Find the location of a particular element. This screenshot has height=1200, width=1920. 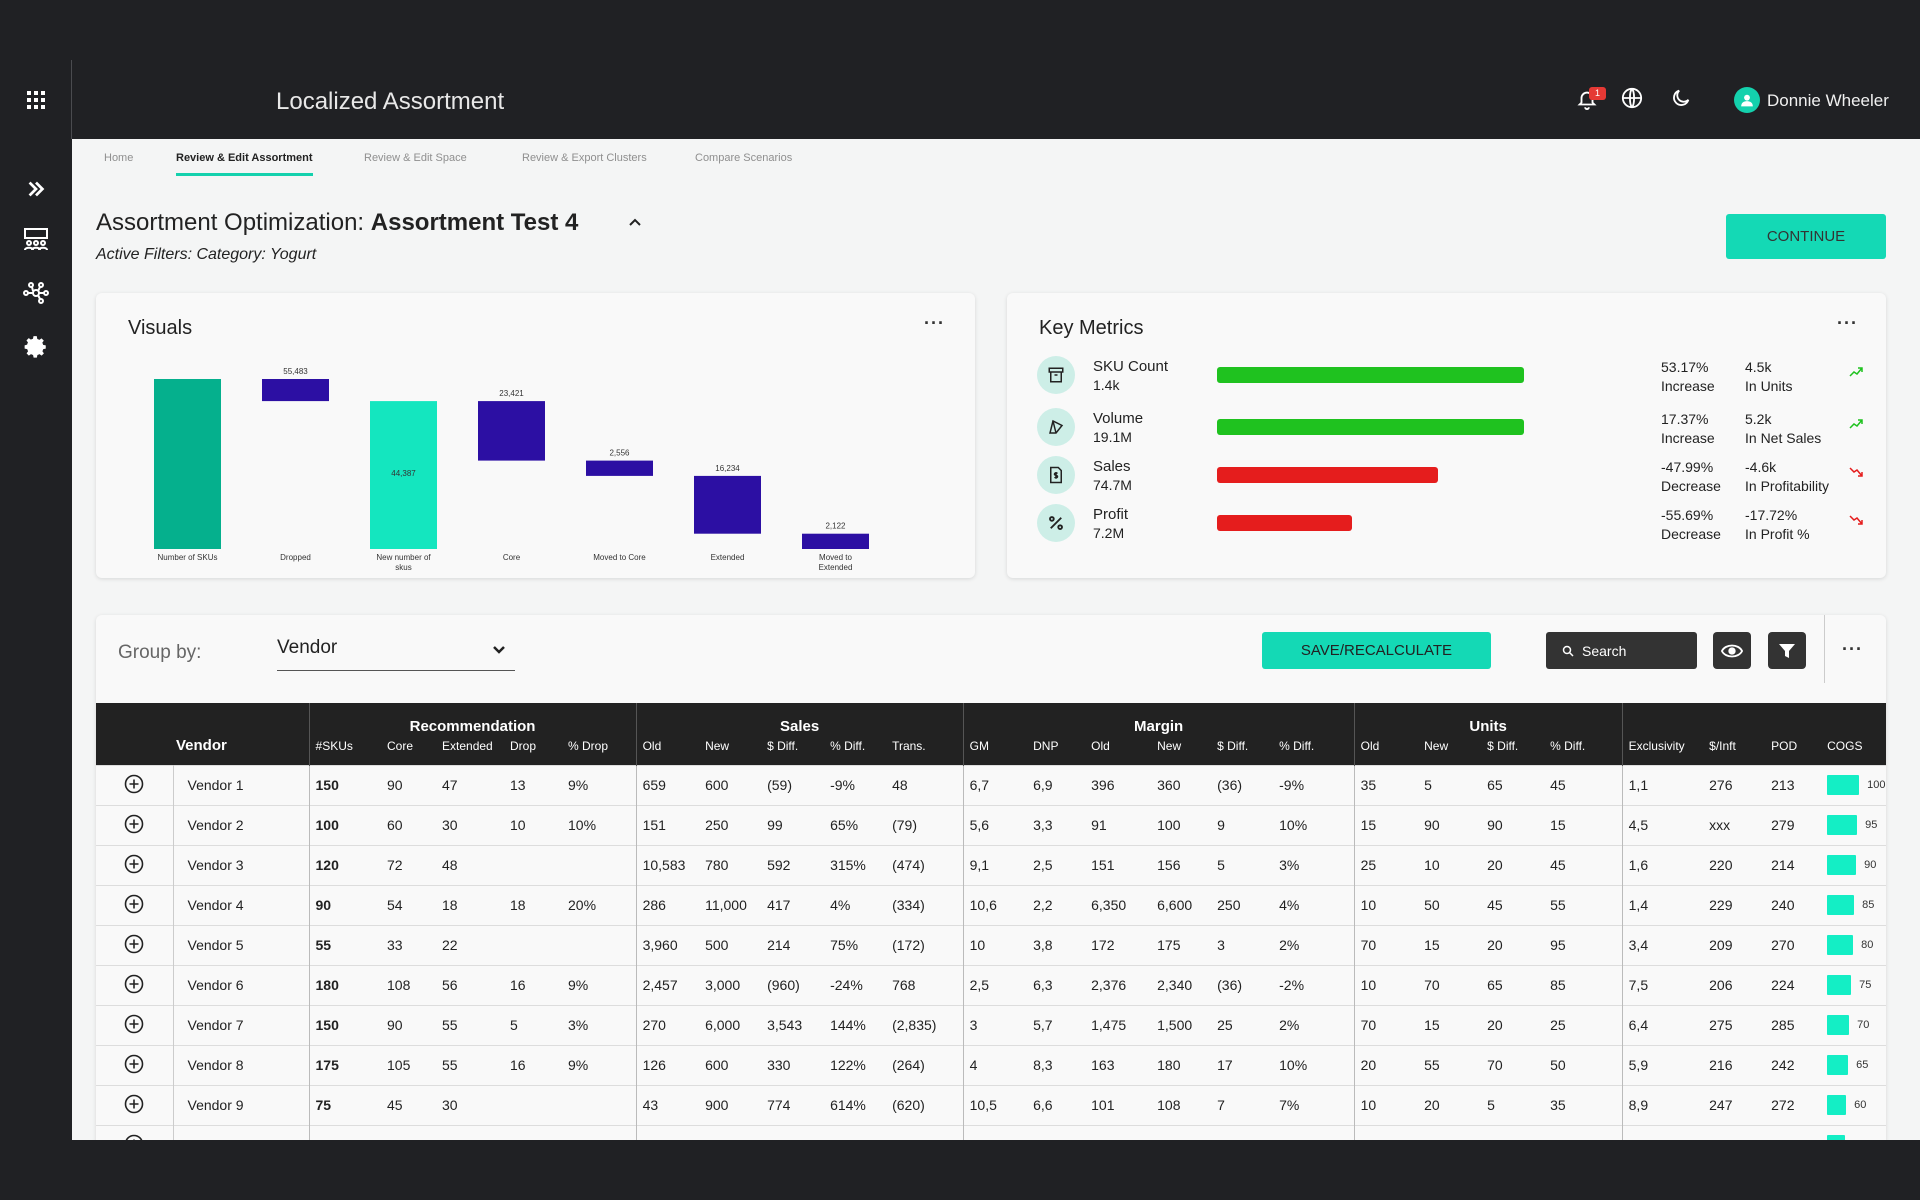

table-more-button: ··· is located at coordinates (1852, 649).